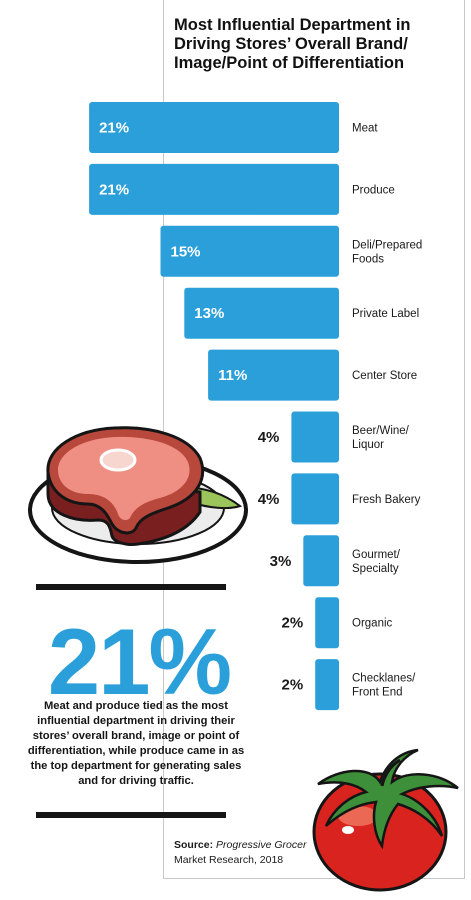 This screenshot has width=471, height=900. I want to click on value-label-10: 2%, so click(293, 685).